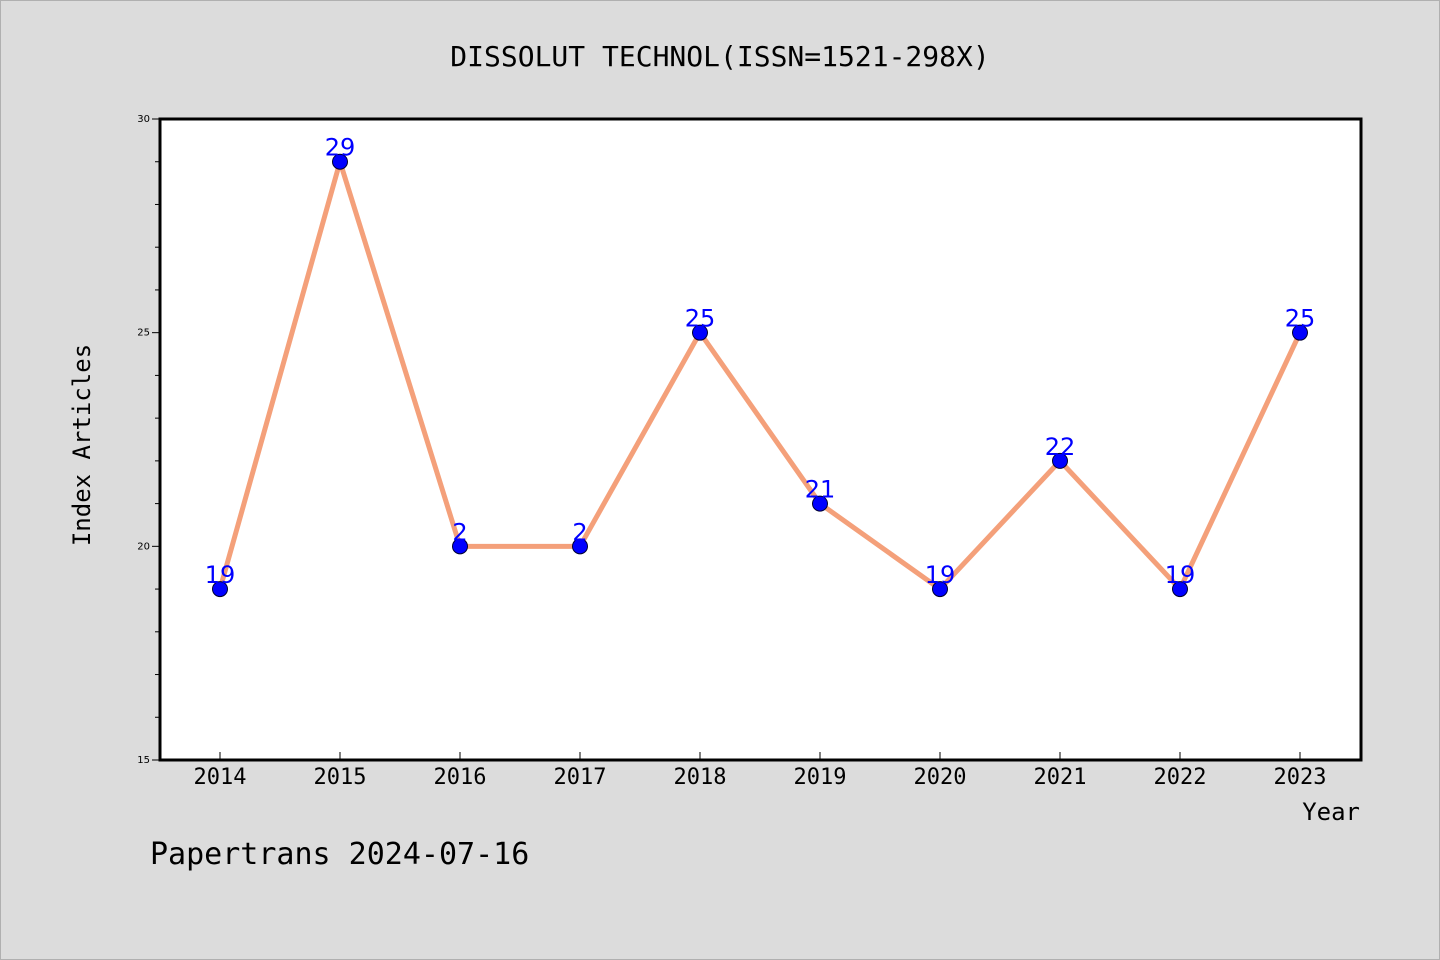  I want to click on y-axis-ticks: 15 20 25 30, so click(148, 440).